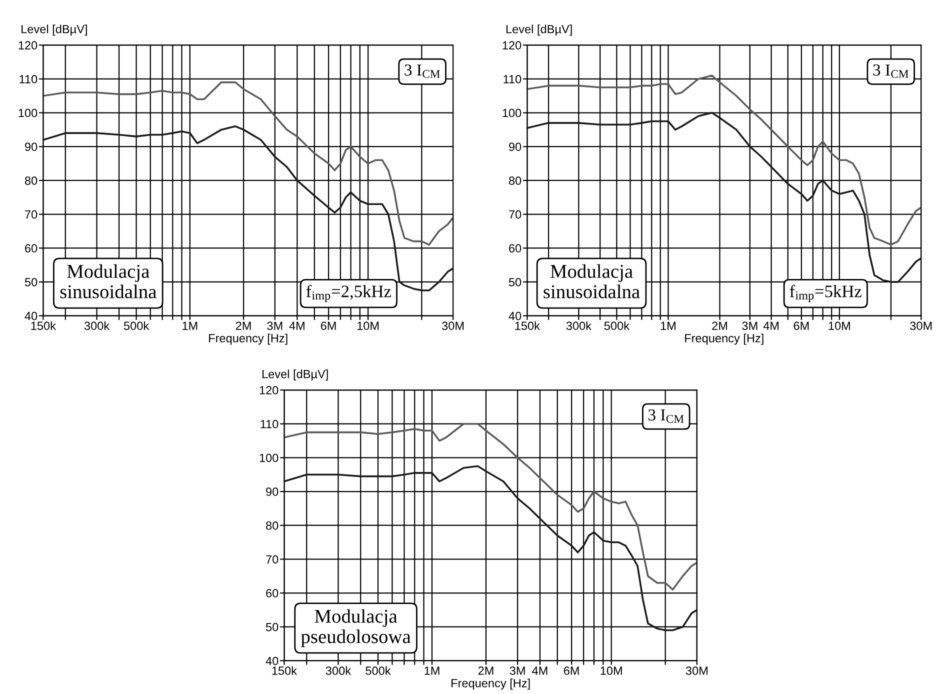  Describe the element at coordinates (356, 628) in the screenshot. I see `annotation: Modulacja pseudolosowa` at that location.